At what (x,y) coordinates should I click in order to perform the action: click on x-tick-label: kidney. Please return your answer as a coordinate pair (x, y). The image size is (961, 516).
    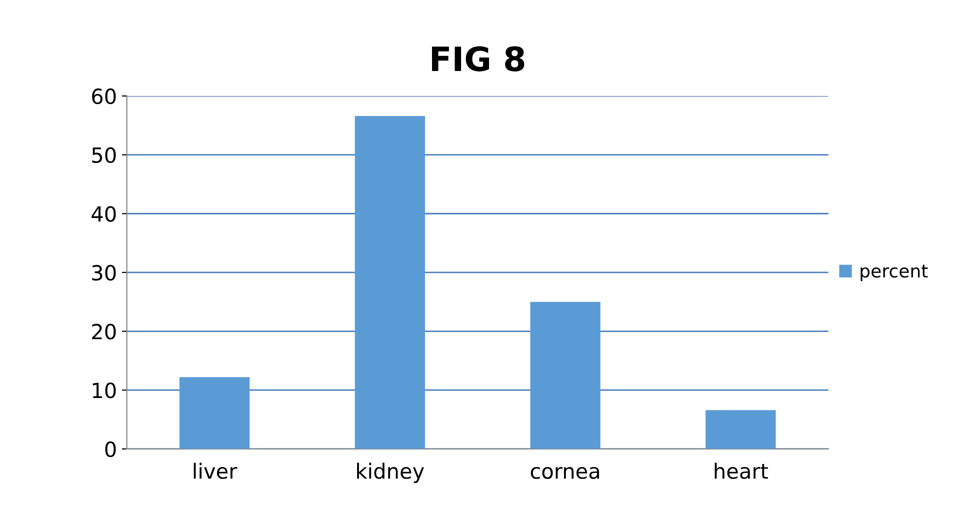
    Looking at the image, I should click on (390, 472).